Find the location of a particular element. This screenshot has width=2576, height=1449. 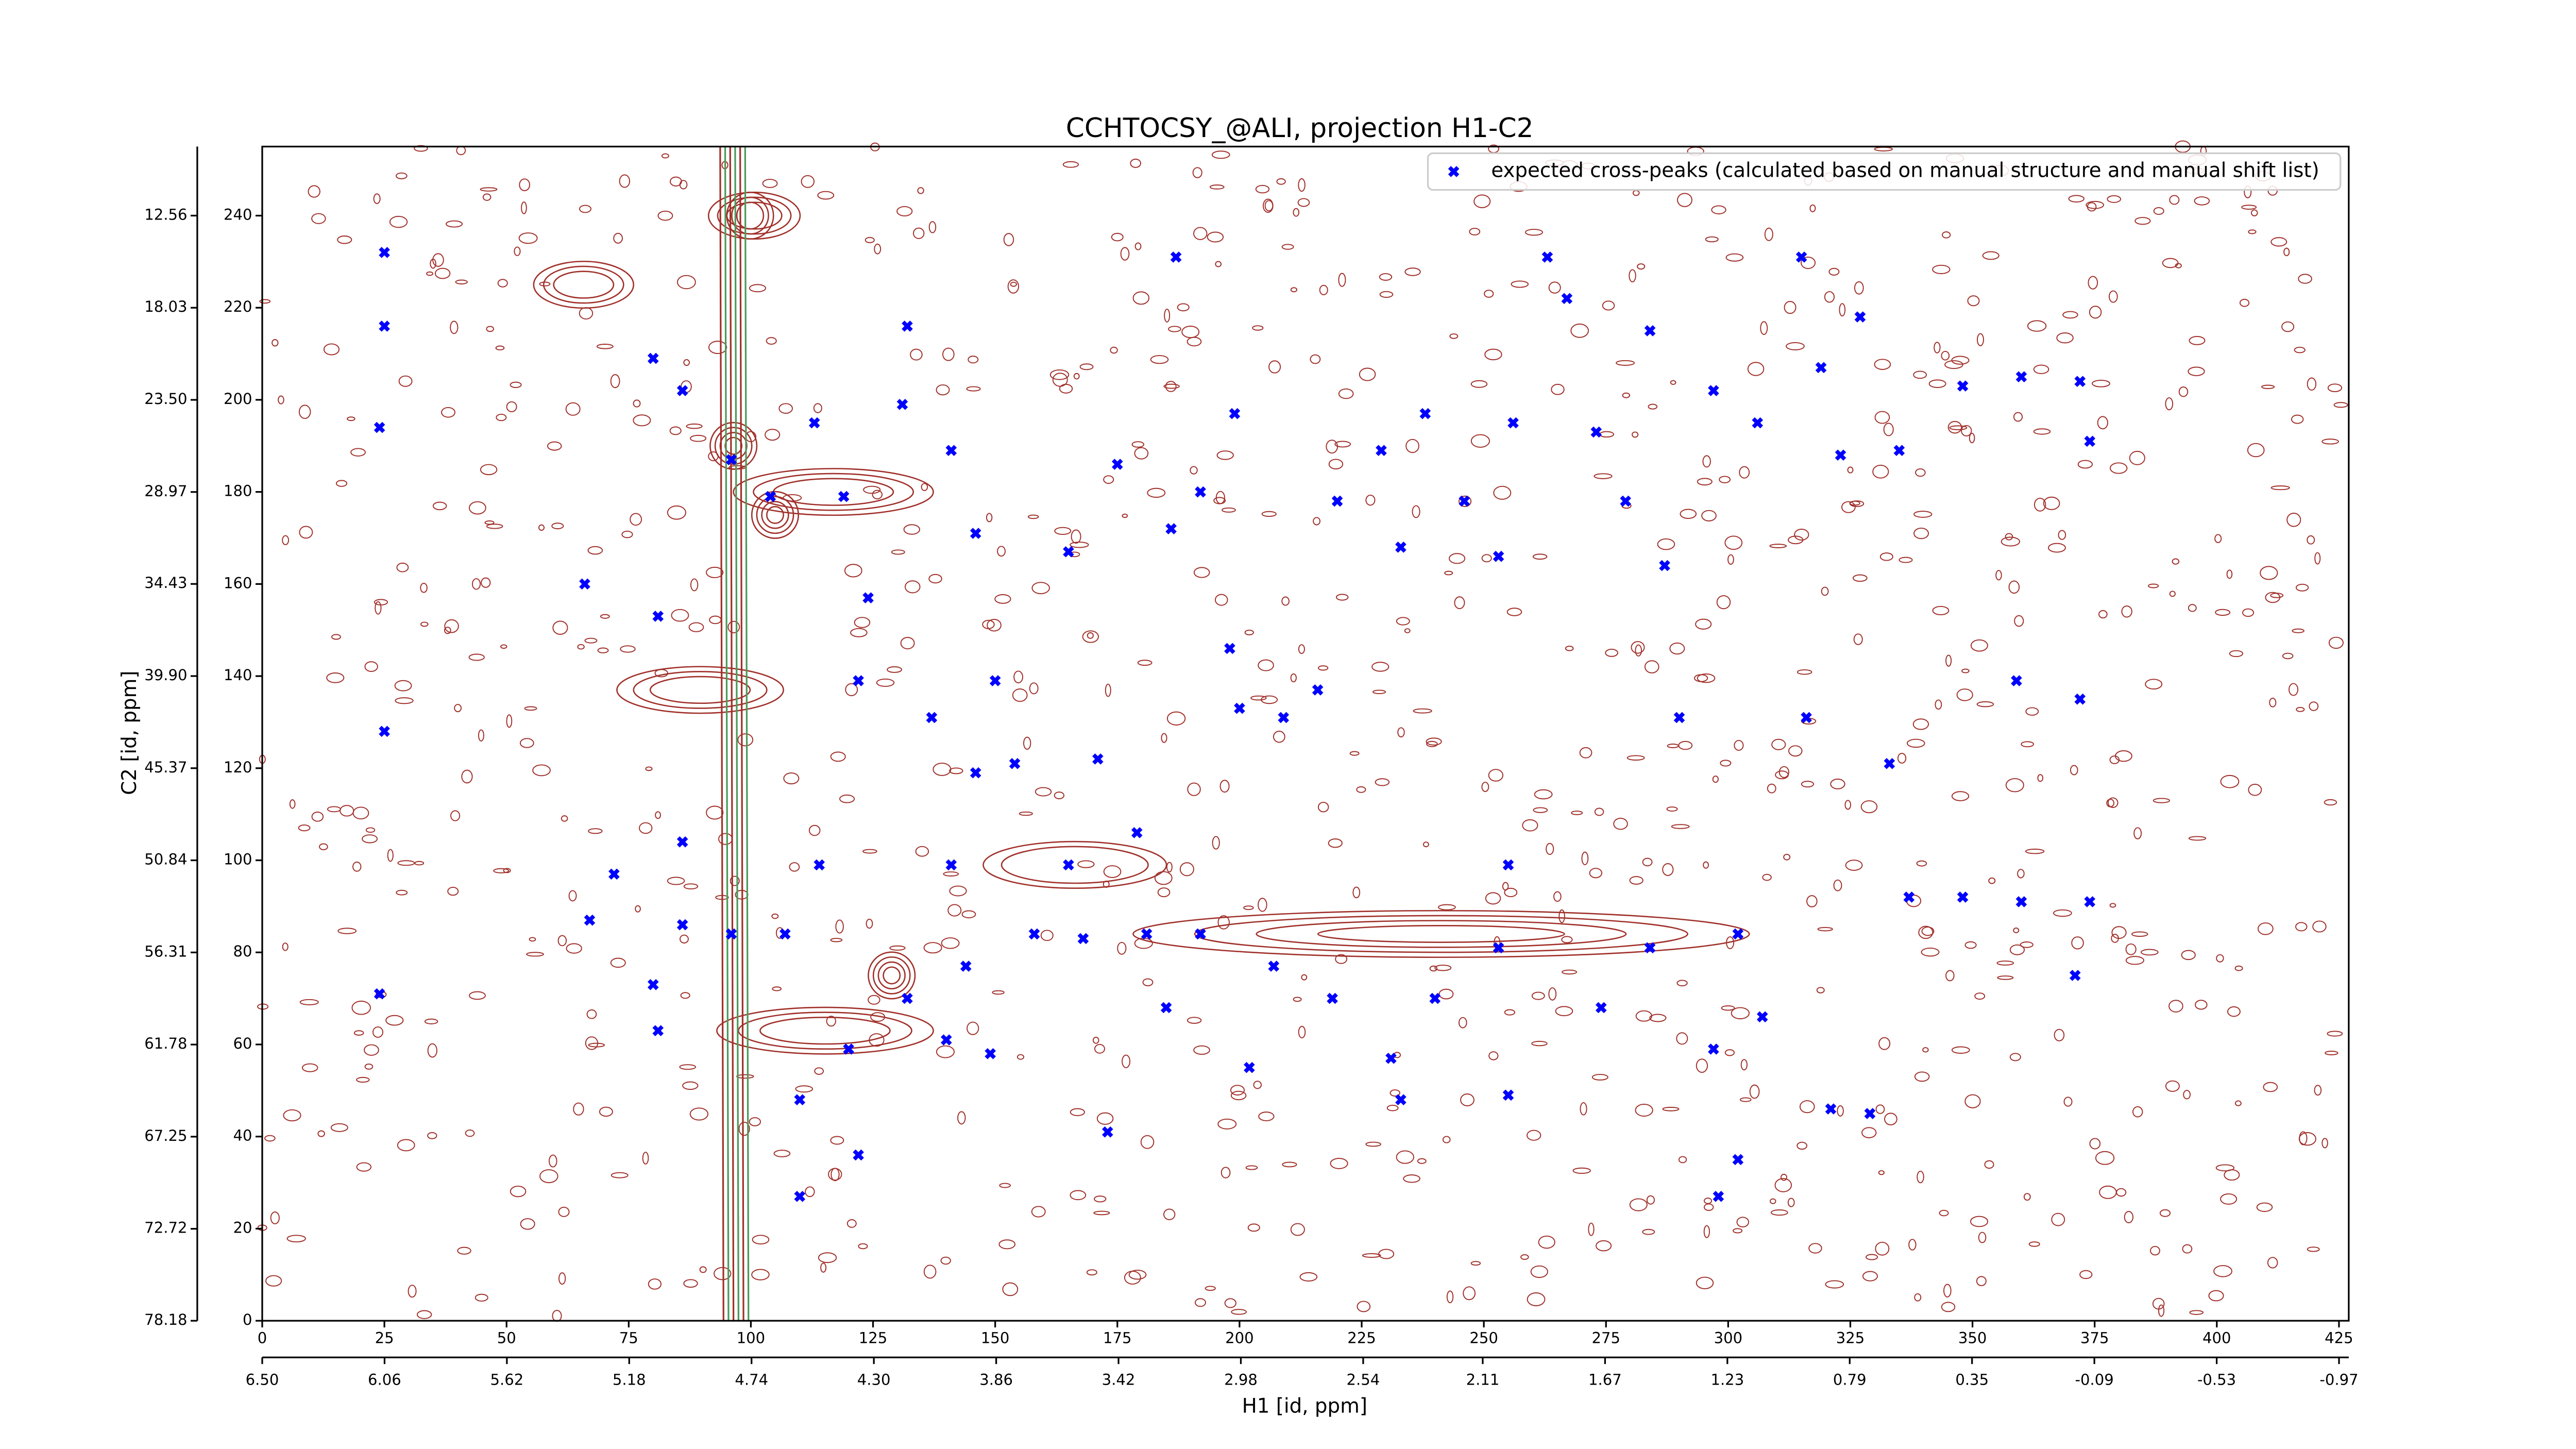

x-tick-label: 175 is located at coordinates (1117, 1338).